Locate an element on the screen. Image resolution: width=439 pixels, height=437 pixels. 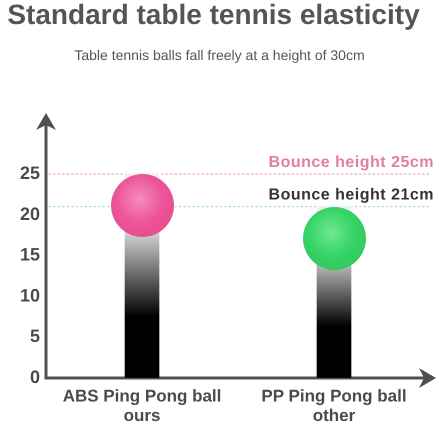
ref-line-label: Bounce height 21cm is located at coordinates (351, 195).